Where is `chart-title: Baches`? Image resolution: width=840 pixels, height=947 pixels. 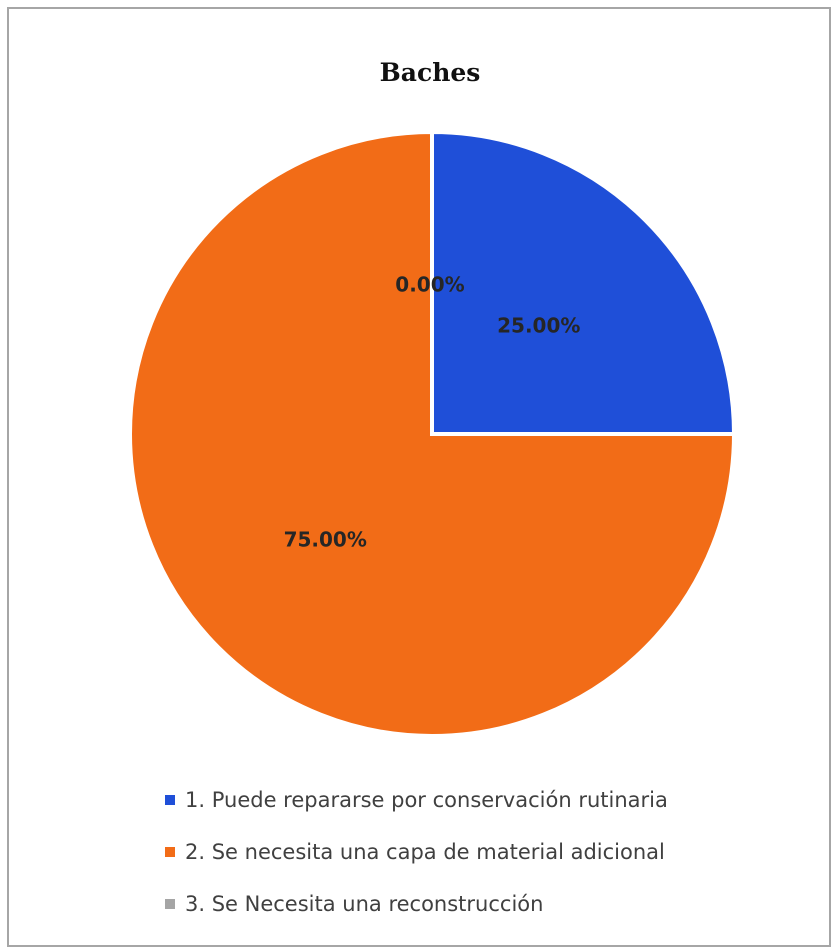
chart-title: Baches is located at coordinates (430, 72).